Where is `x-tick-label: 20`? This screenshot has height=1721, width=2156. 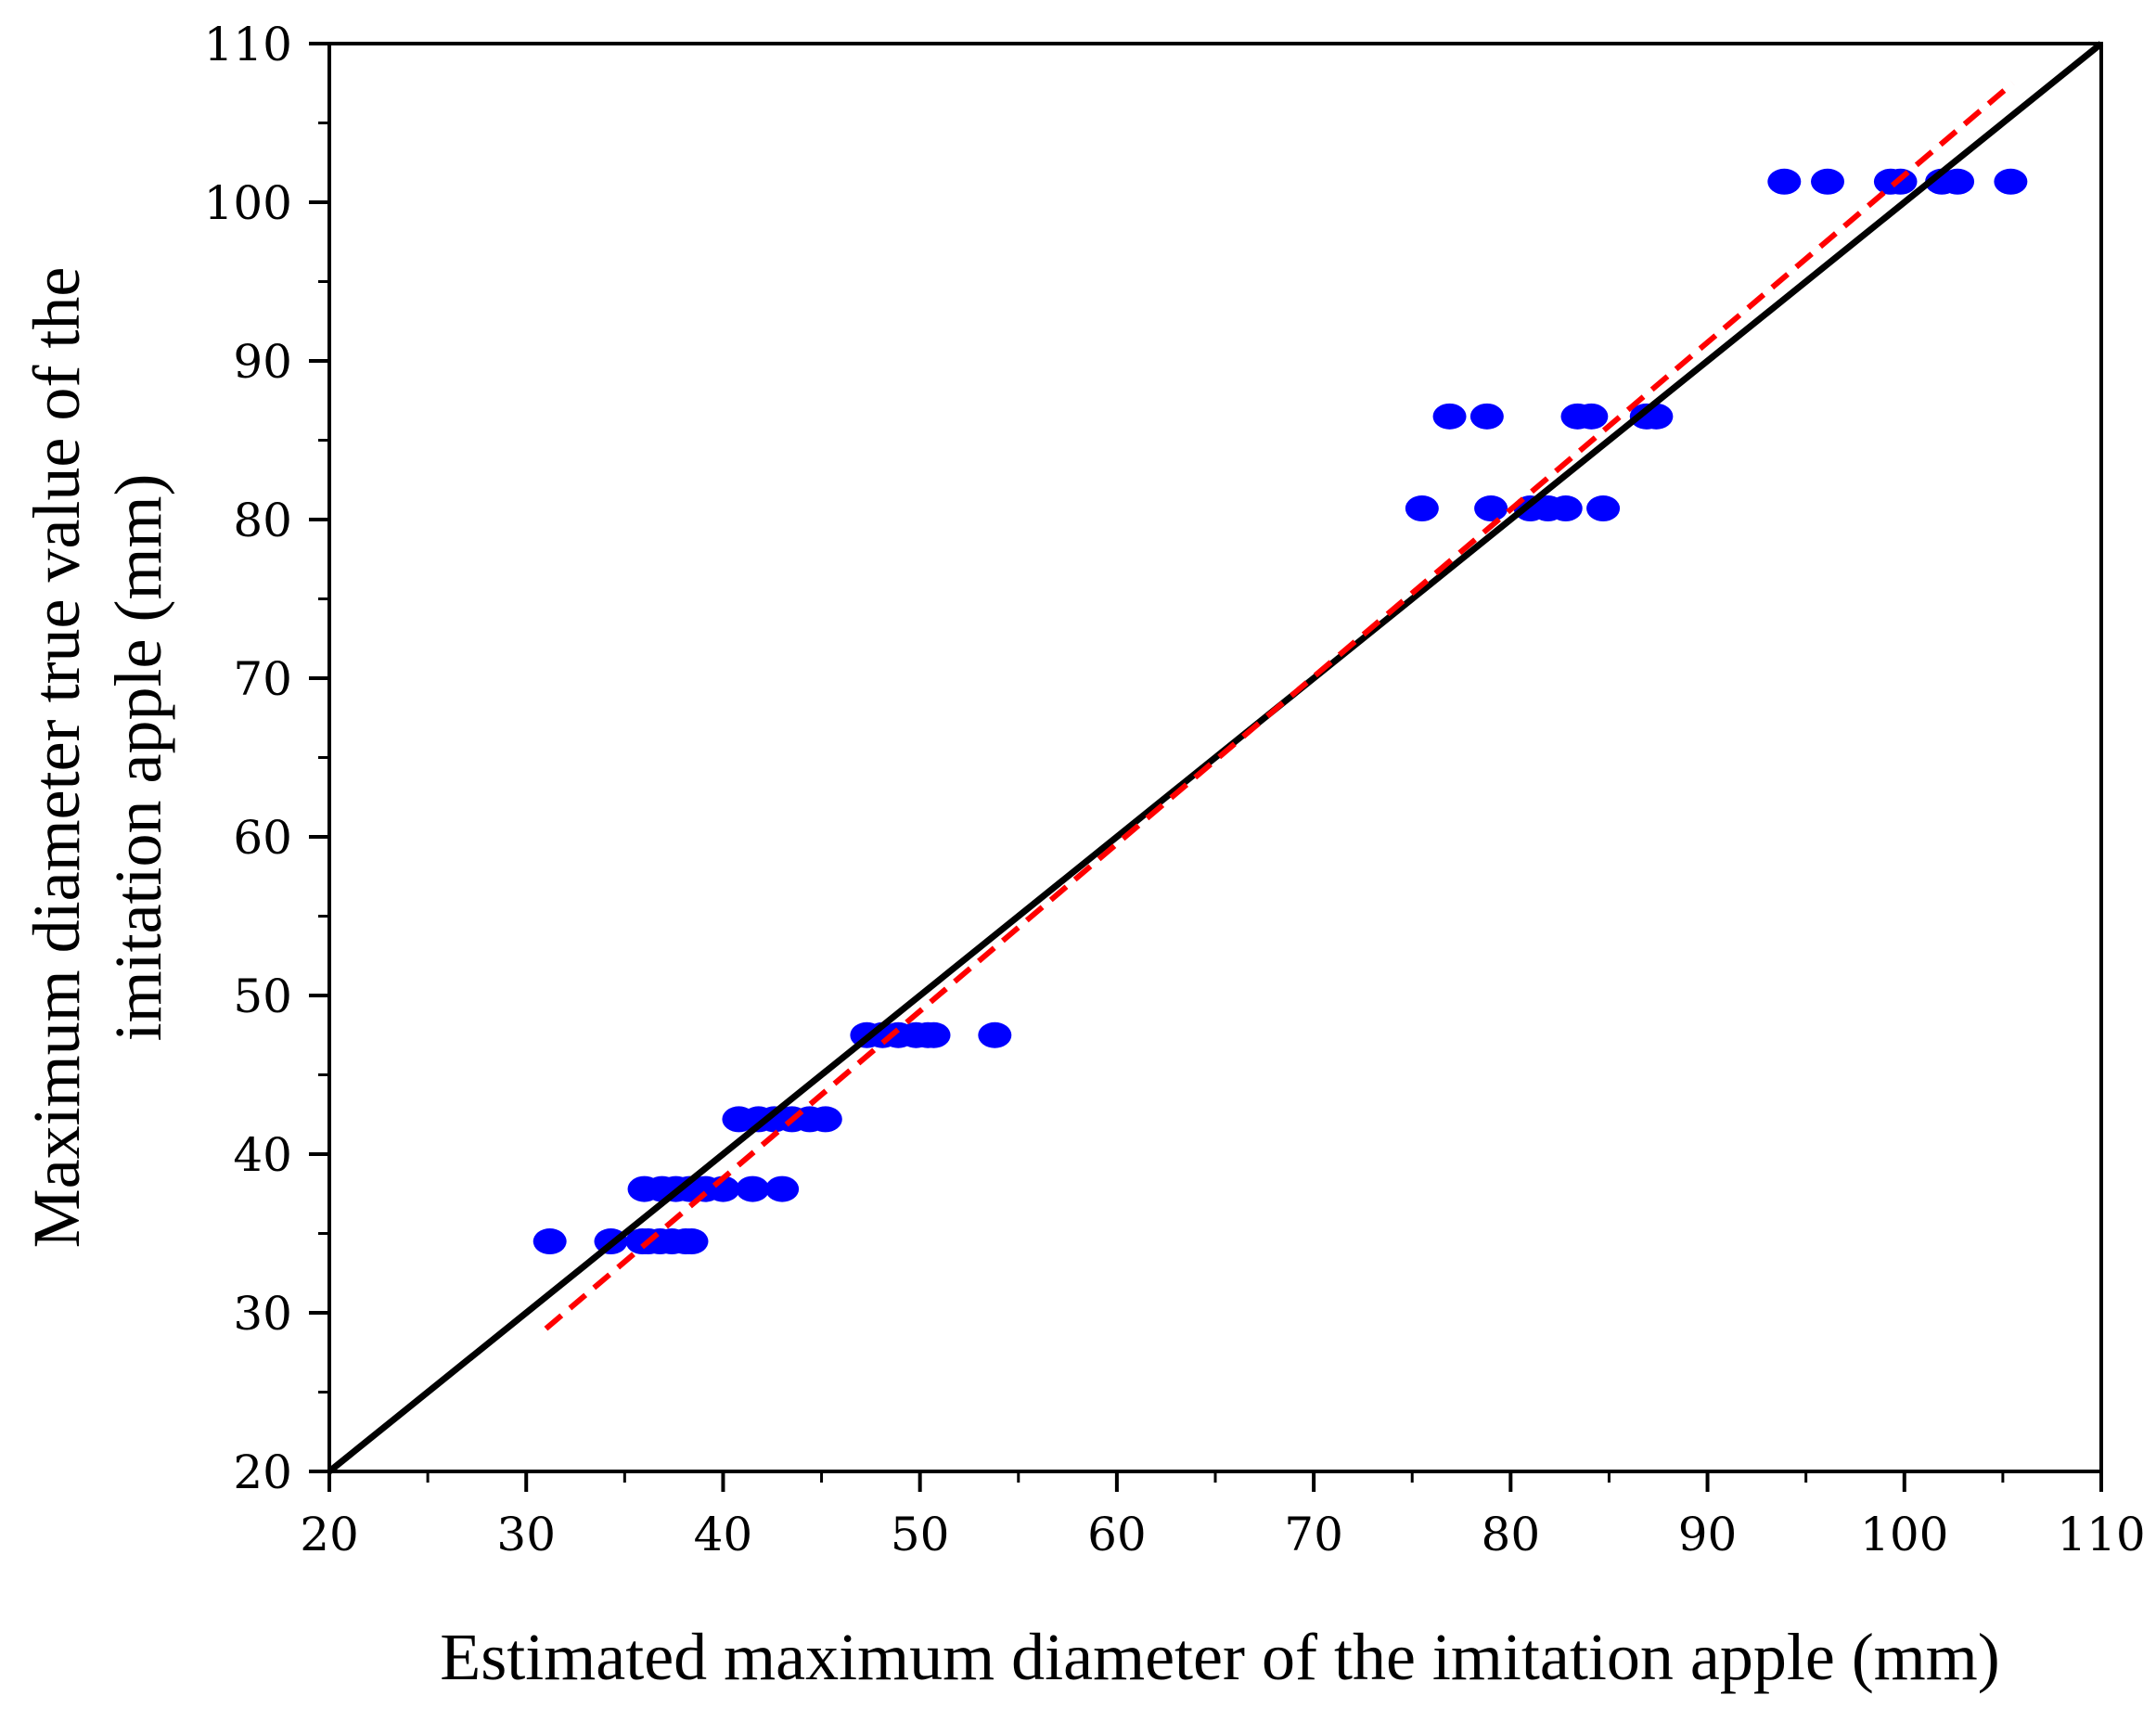
x-tick-label: 20 is located at coordinates (329, 1534).